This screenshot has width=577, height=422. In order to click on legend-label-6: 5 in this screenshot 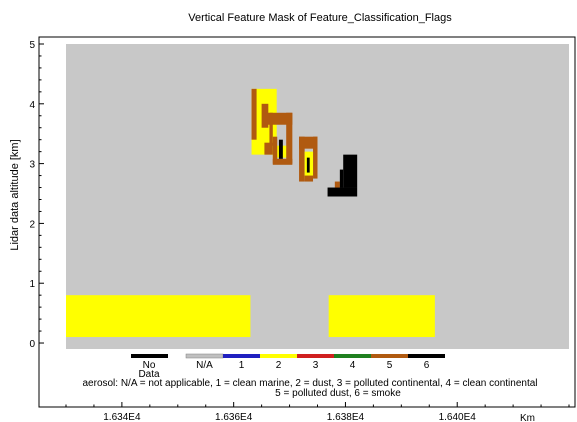, I will do `click(390, 365)`.